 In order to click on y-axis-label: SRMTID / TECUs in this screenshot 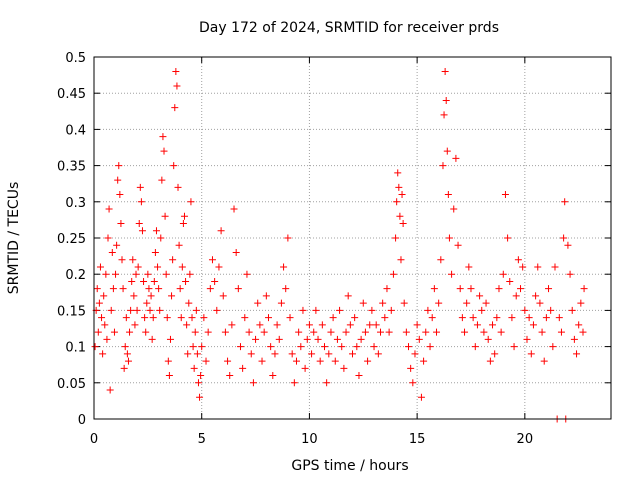, I will do `click(14, 238)`.